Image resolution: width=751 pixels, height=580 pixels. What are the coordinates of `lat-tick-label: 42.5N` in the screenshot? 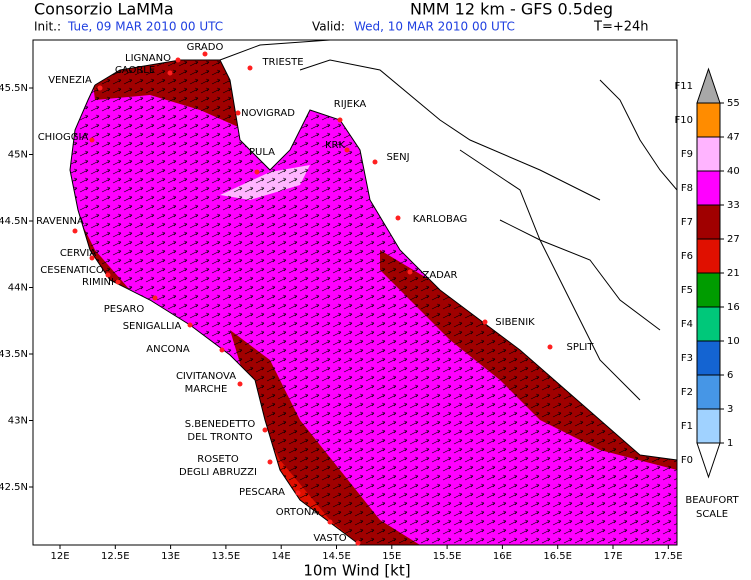 It's located at (14, 487).